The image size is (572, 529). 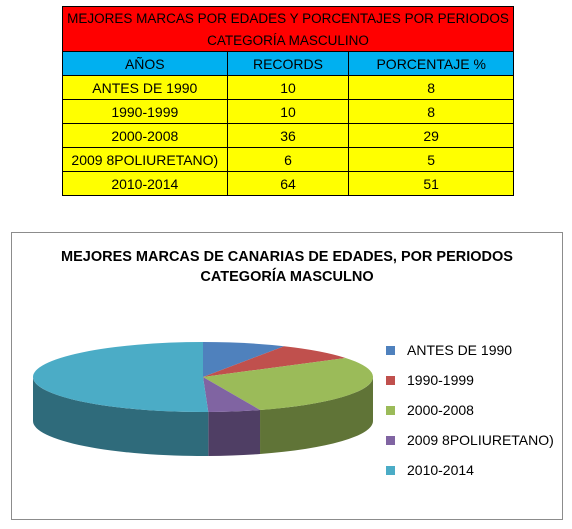 I want to click on table-header-row: AÑOS RECORDS PORCENTAJE %, so click(x=288, y=63).